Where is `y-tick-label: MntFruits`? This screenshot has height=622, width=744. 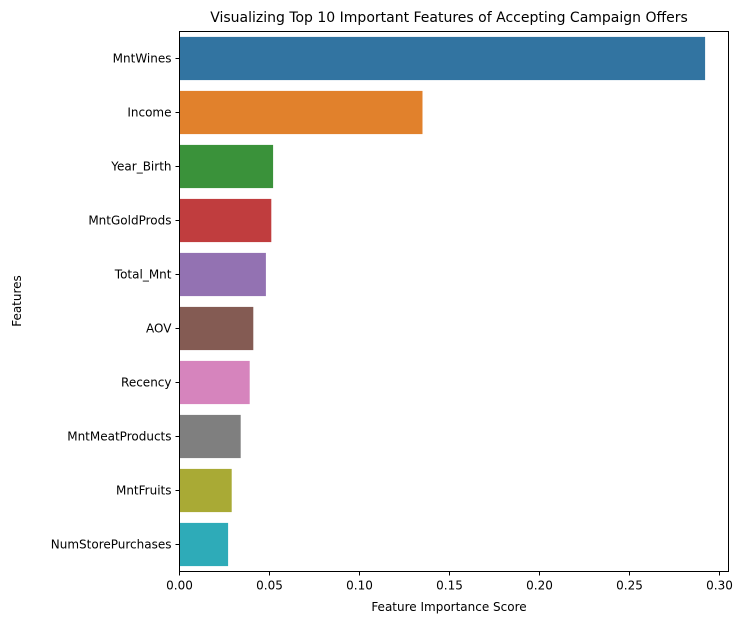
y-tick-label: MntFruits is located at coordinates (144, 491).